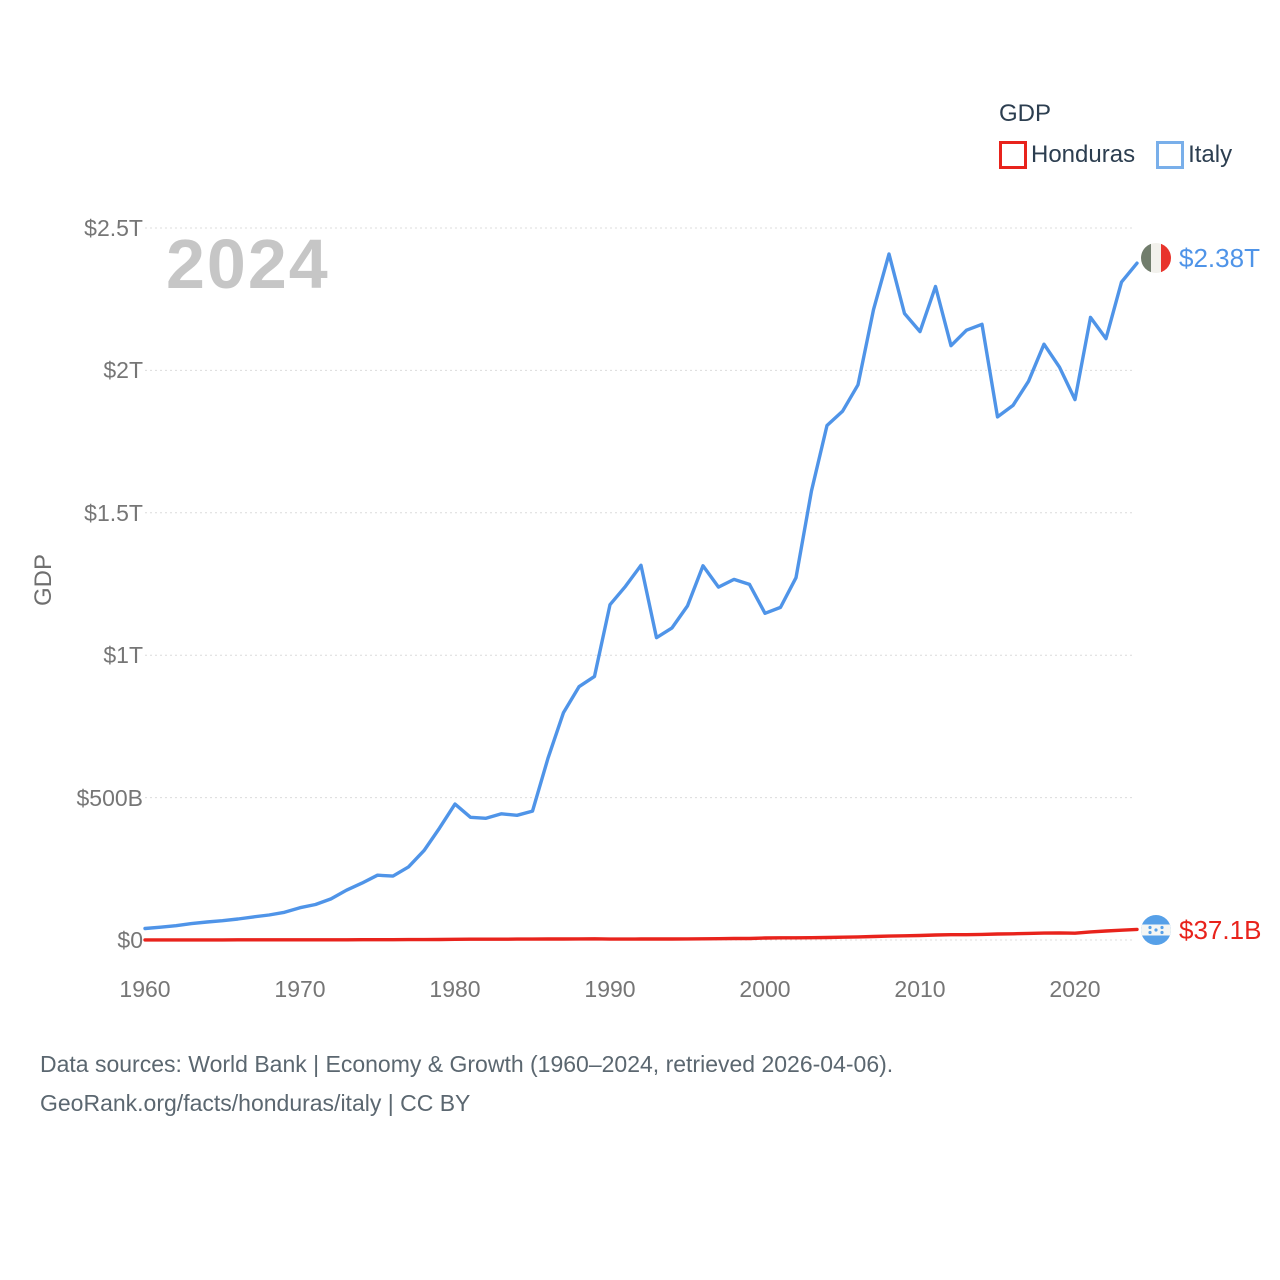 The height and width of the screenshot is (1280, 1280). I want to click on legend-items: Honduras Italy, so click(1115, 155).